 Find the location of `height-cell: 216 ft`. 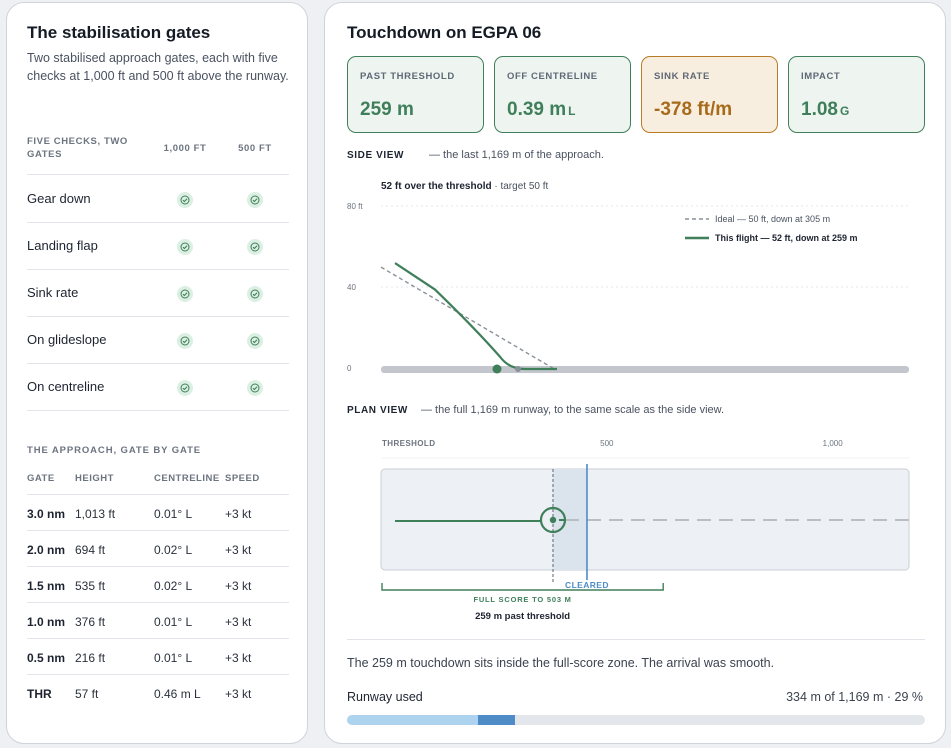

height-cell: 216 ft is located at coordinates (90, 658).